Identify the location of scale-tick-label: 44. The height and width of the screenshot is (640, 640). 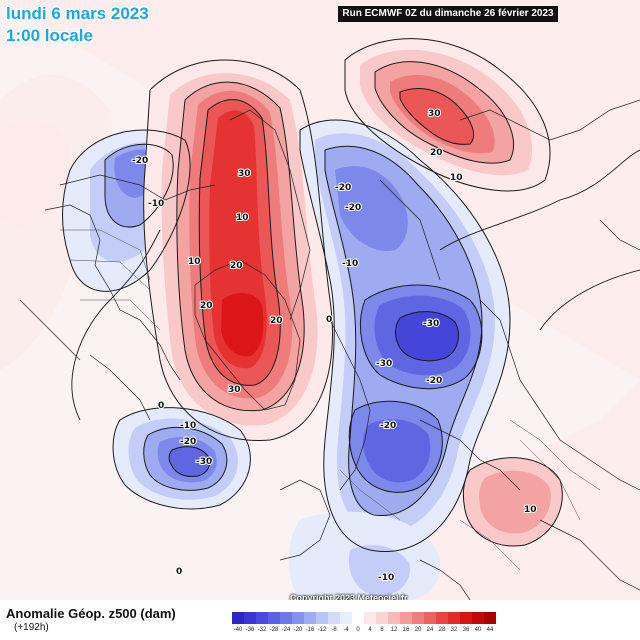
(490, 630).